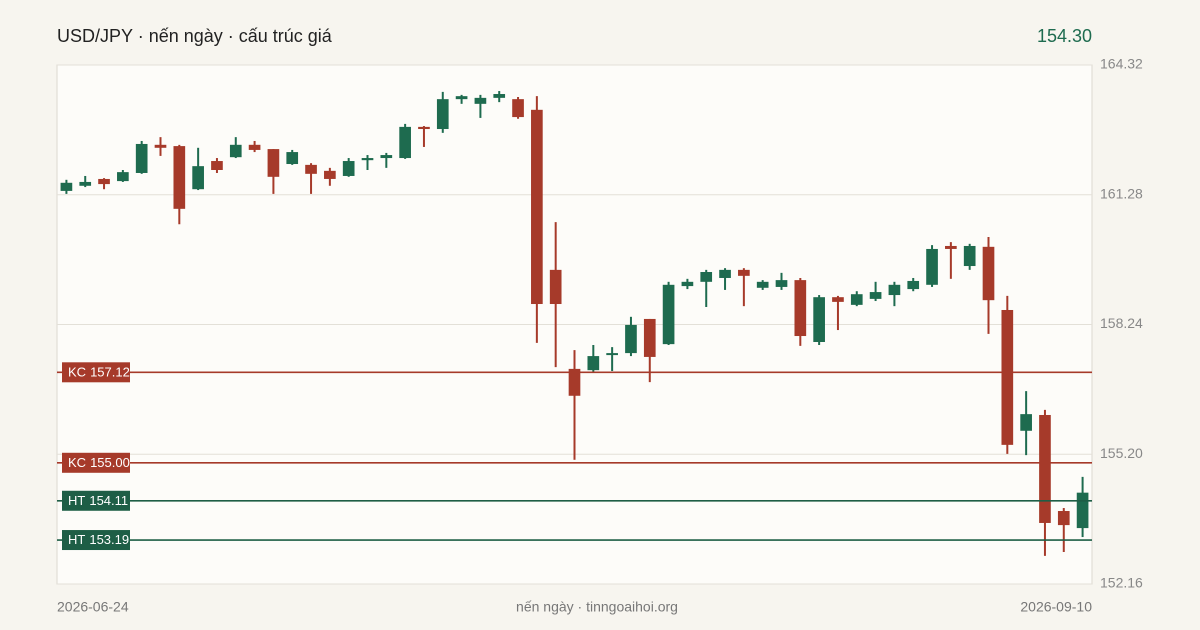 The height and width of the screenshot is (630, 1200). What do you see at coordinates (1121, 193) in the screenshot?
I see `y-tick-label: 161.28` at bounding box center [1121, 193].